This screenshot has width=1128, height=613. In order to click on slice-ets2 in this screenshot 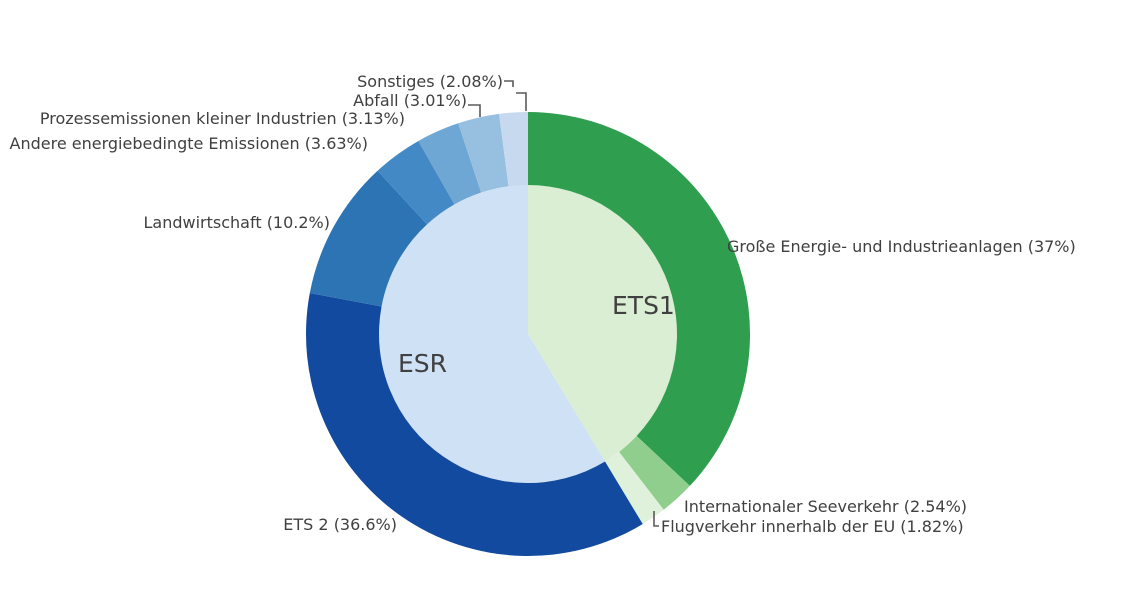, I will do `click(474, 424)`.